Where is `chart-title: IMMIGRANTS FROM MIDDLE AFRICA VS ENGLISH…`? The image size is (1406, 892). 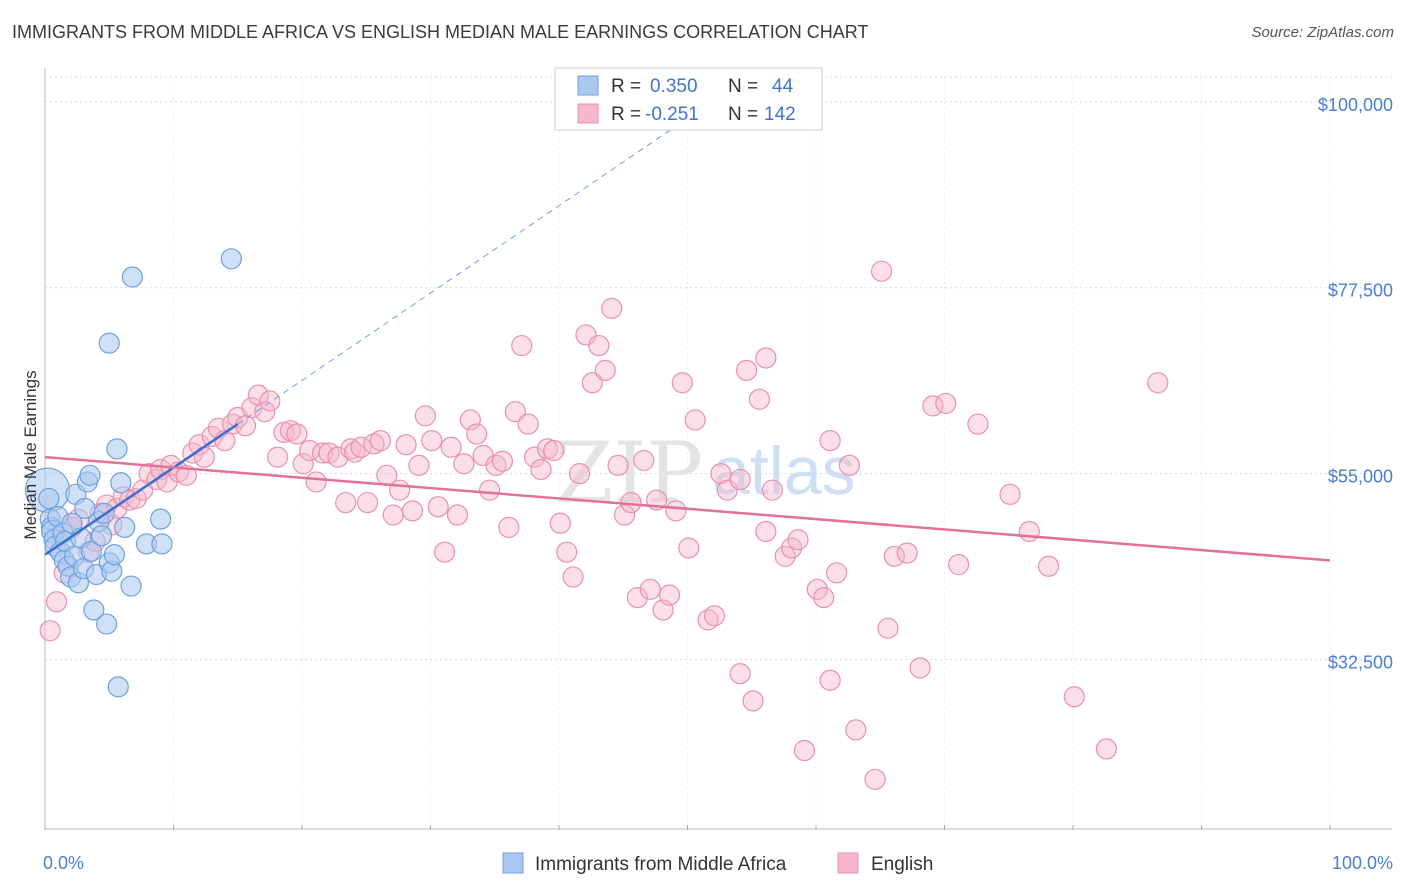
chart-title: IMMIGRANTS FROM MIDDLE AFRICA VS ENGLISH… is located at coordinates (440, 32).